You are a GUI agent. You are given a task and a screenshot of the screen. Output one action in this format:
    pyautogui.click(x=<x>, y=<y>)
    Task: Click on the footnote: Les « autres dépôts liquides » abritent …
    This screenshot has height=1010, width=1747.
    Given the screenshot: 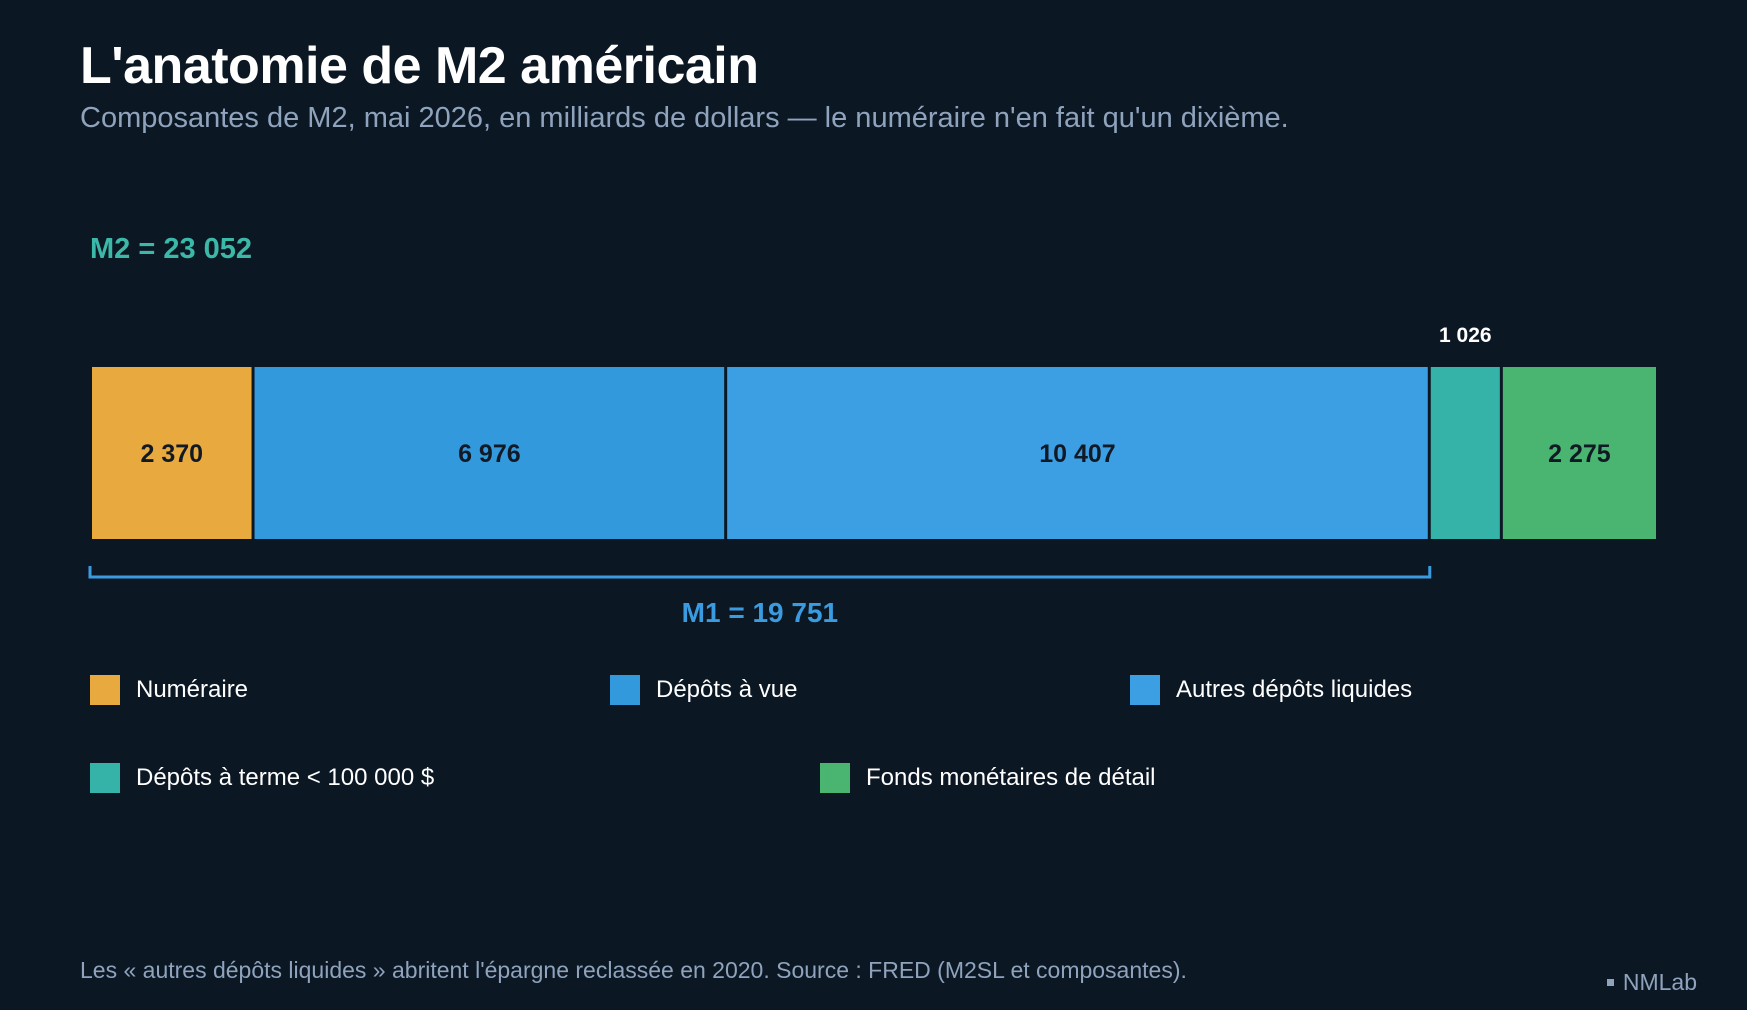 What is the action you would take?
    pyautogui.click(x=633, y=970)
    